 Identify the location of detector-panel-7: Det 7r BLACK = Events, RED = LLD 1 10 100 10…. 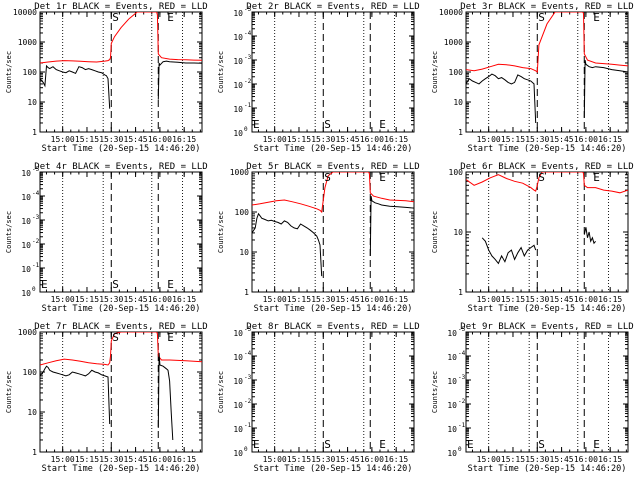
(106, 398).